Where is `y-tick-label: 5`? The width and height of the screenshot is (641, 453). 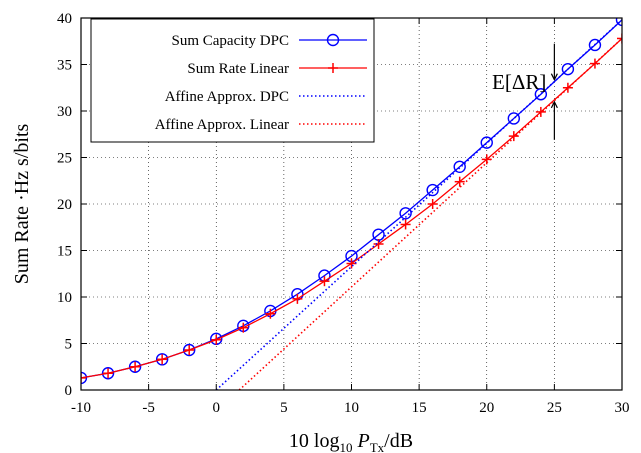
y-tick-label: 5 is located at coordinates (69, 345).